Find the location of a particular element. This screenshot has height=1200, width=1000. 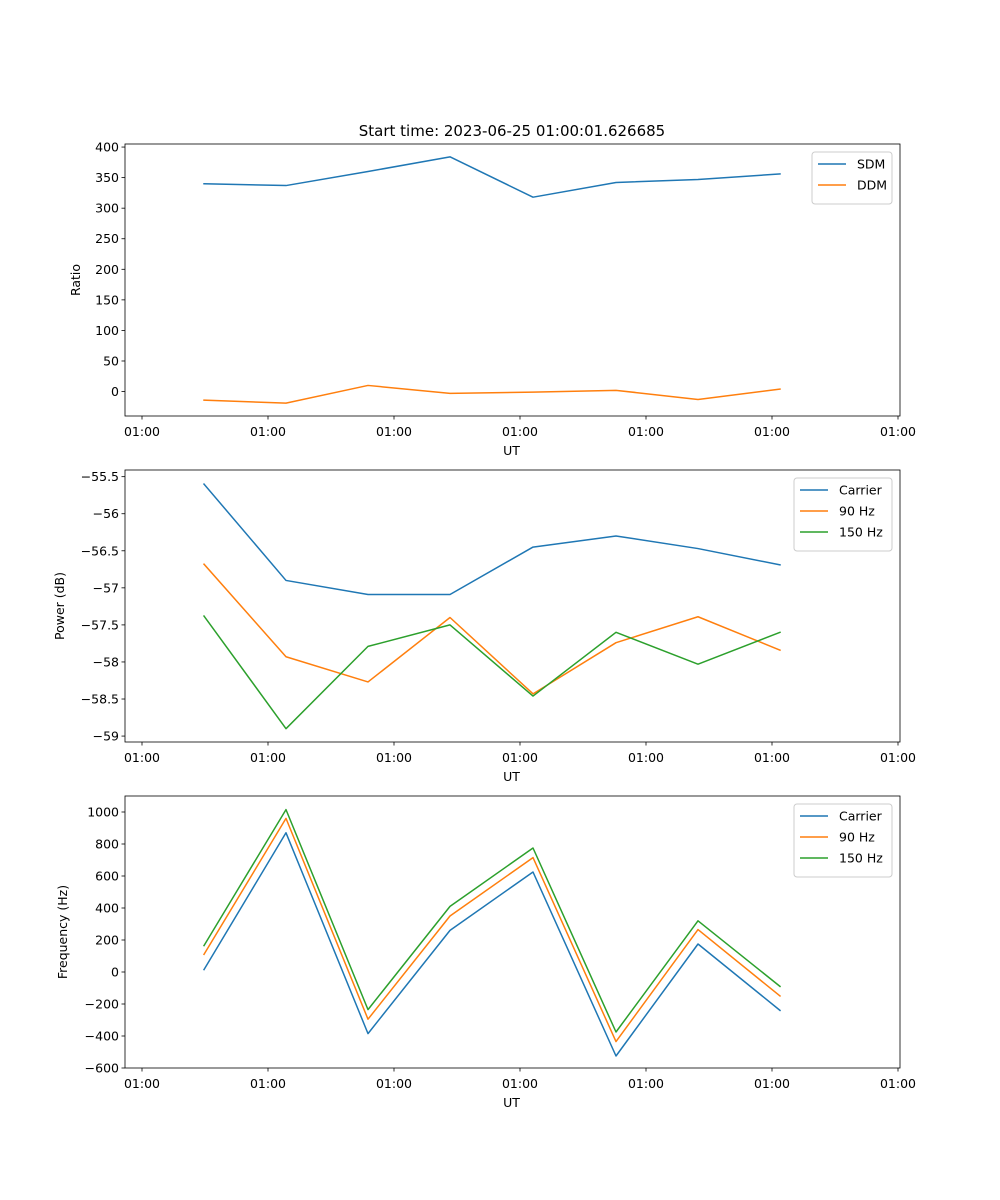

y-tick-label: 250 is located at coordinates (107, 238).